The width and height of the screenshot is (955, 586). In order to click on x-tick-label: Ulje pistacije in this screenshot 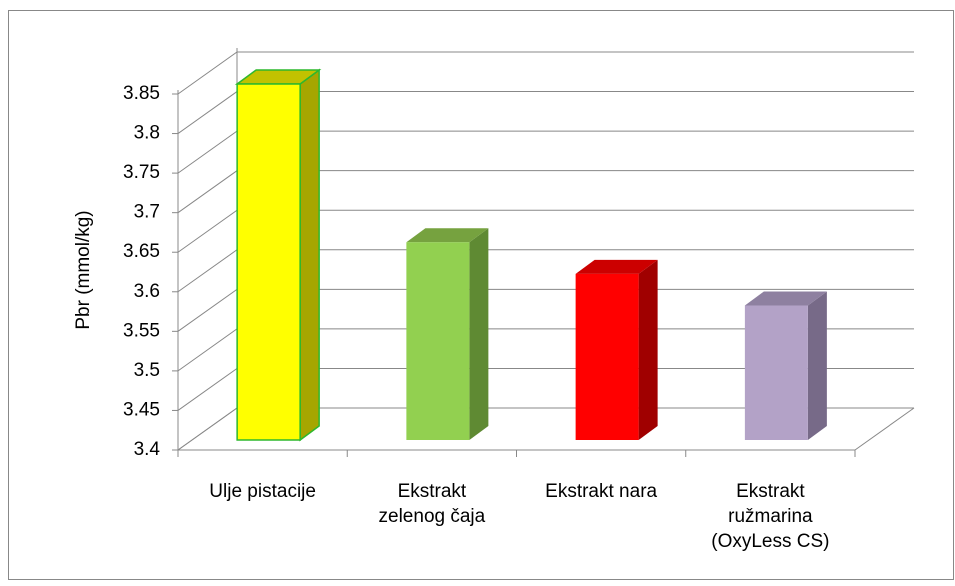, I will do `click(262, 491)`.